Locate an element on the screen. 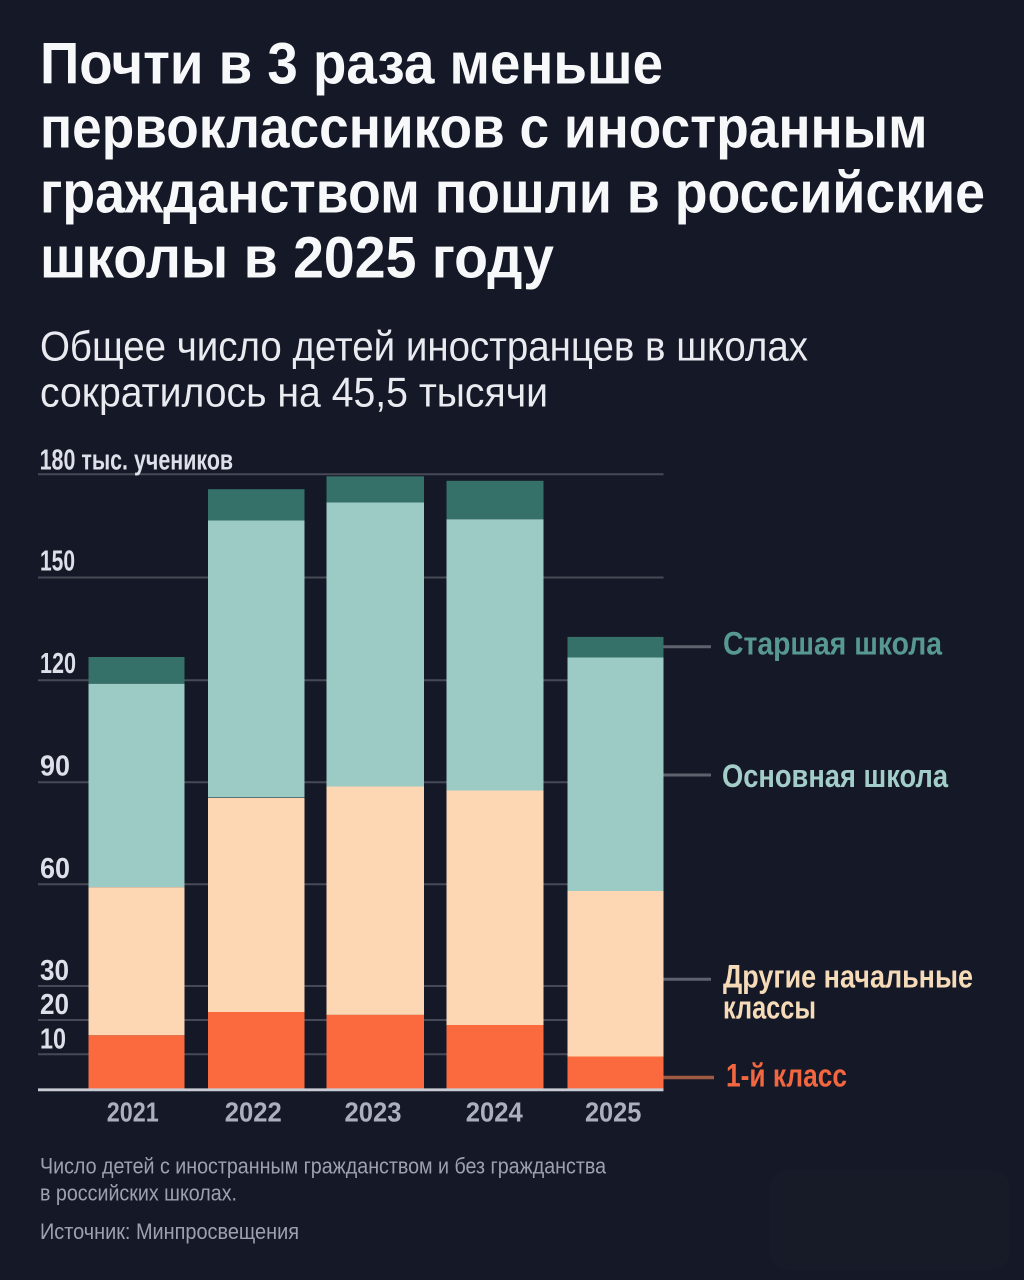 This screenshot has height=1280, width=1024. svg-text: школы в 2025 году is located at coordinates (297, 258).